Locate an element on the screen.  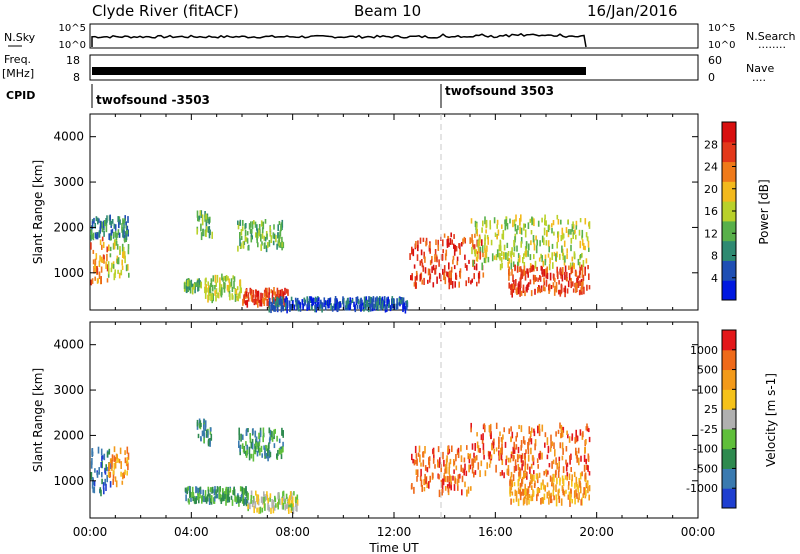
power-data is located at coordinates (340, 262).